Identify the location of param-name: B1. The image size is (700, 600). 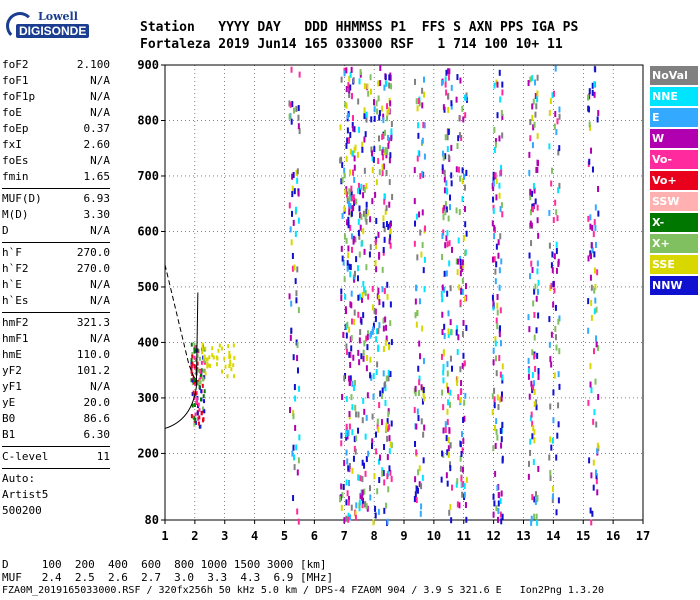
(9, 434).